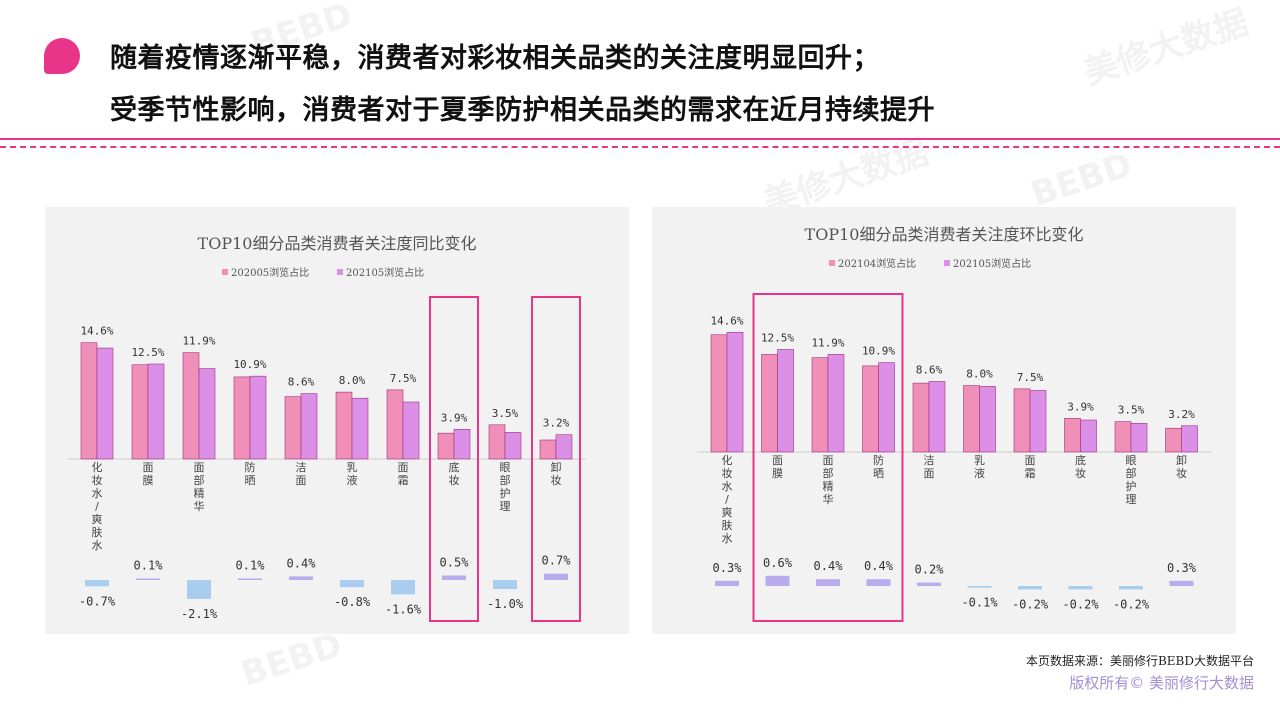 The height and width of the screenshot is (720, 1280). What do you see at coordinates (979, 374) in the screenshot?
I see `data-label: 8.0%` at bounding box center [979, 374].